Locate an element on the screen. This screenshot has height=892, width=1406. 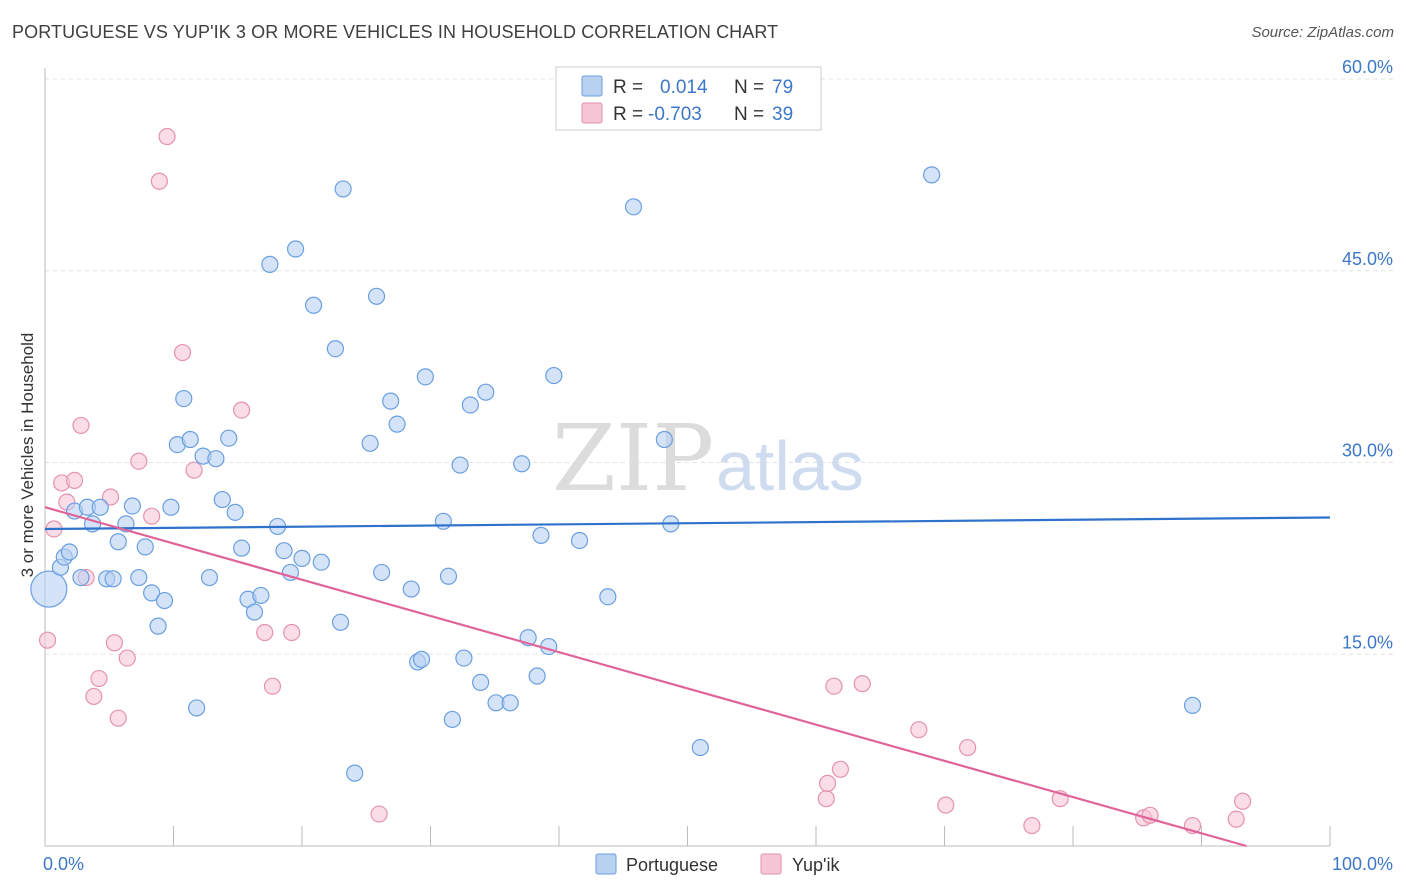
watermark-zip: ZIP is located at coordinates (633, 458).